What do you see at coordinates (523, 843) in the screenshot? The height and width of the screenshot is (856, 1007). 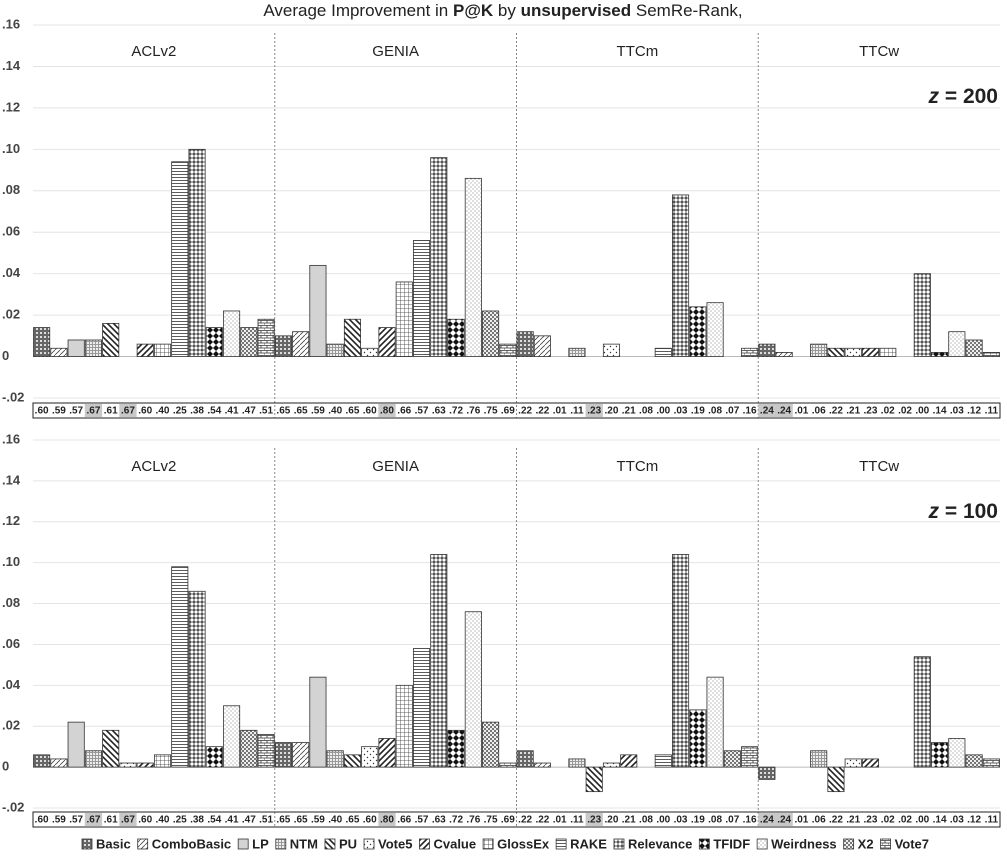 I see `legend-label: GlossEx` at bounding box center [523, 843].